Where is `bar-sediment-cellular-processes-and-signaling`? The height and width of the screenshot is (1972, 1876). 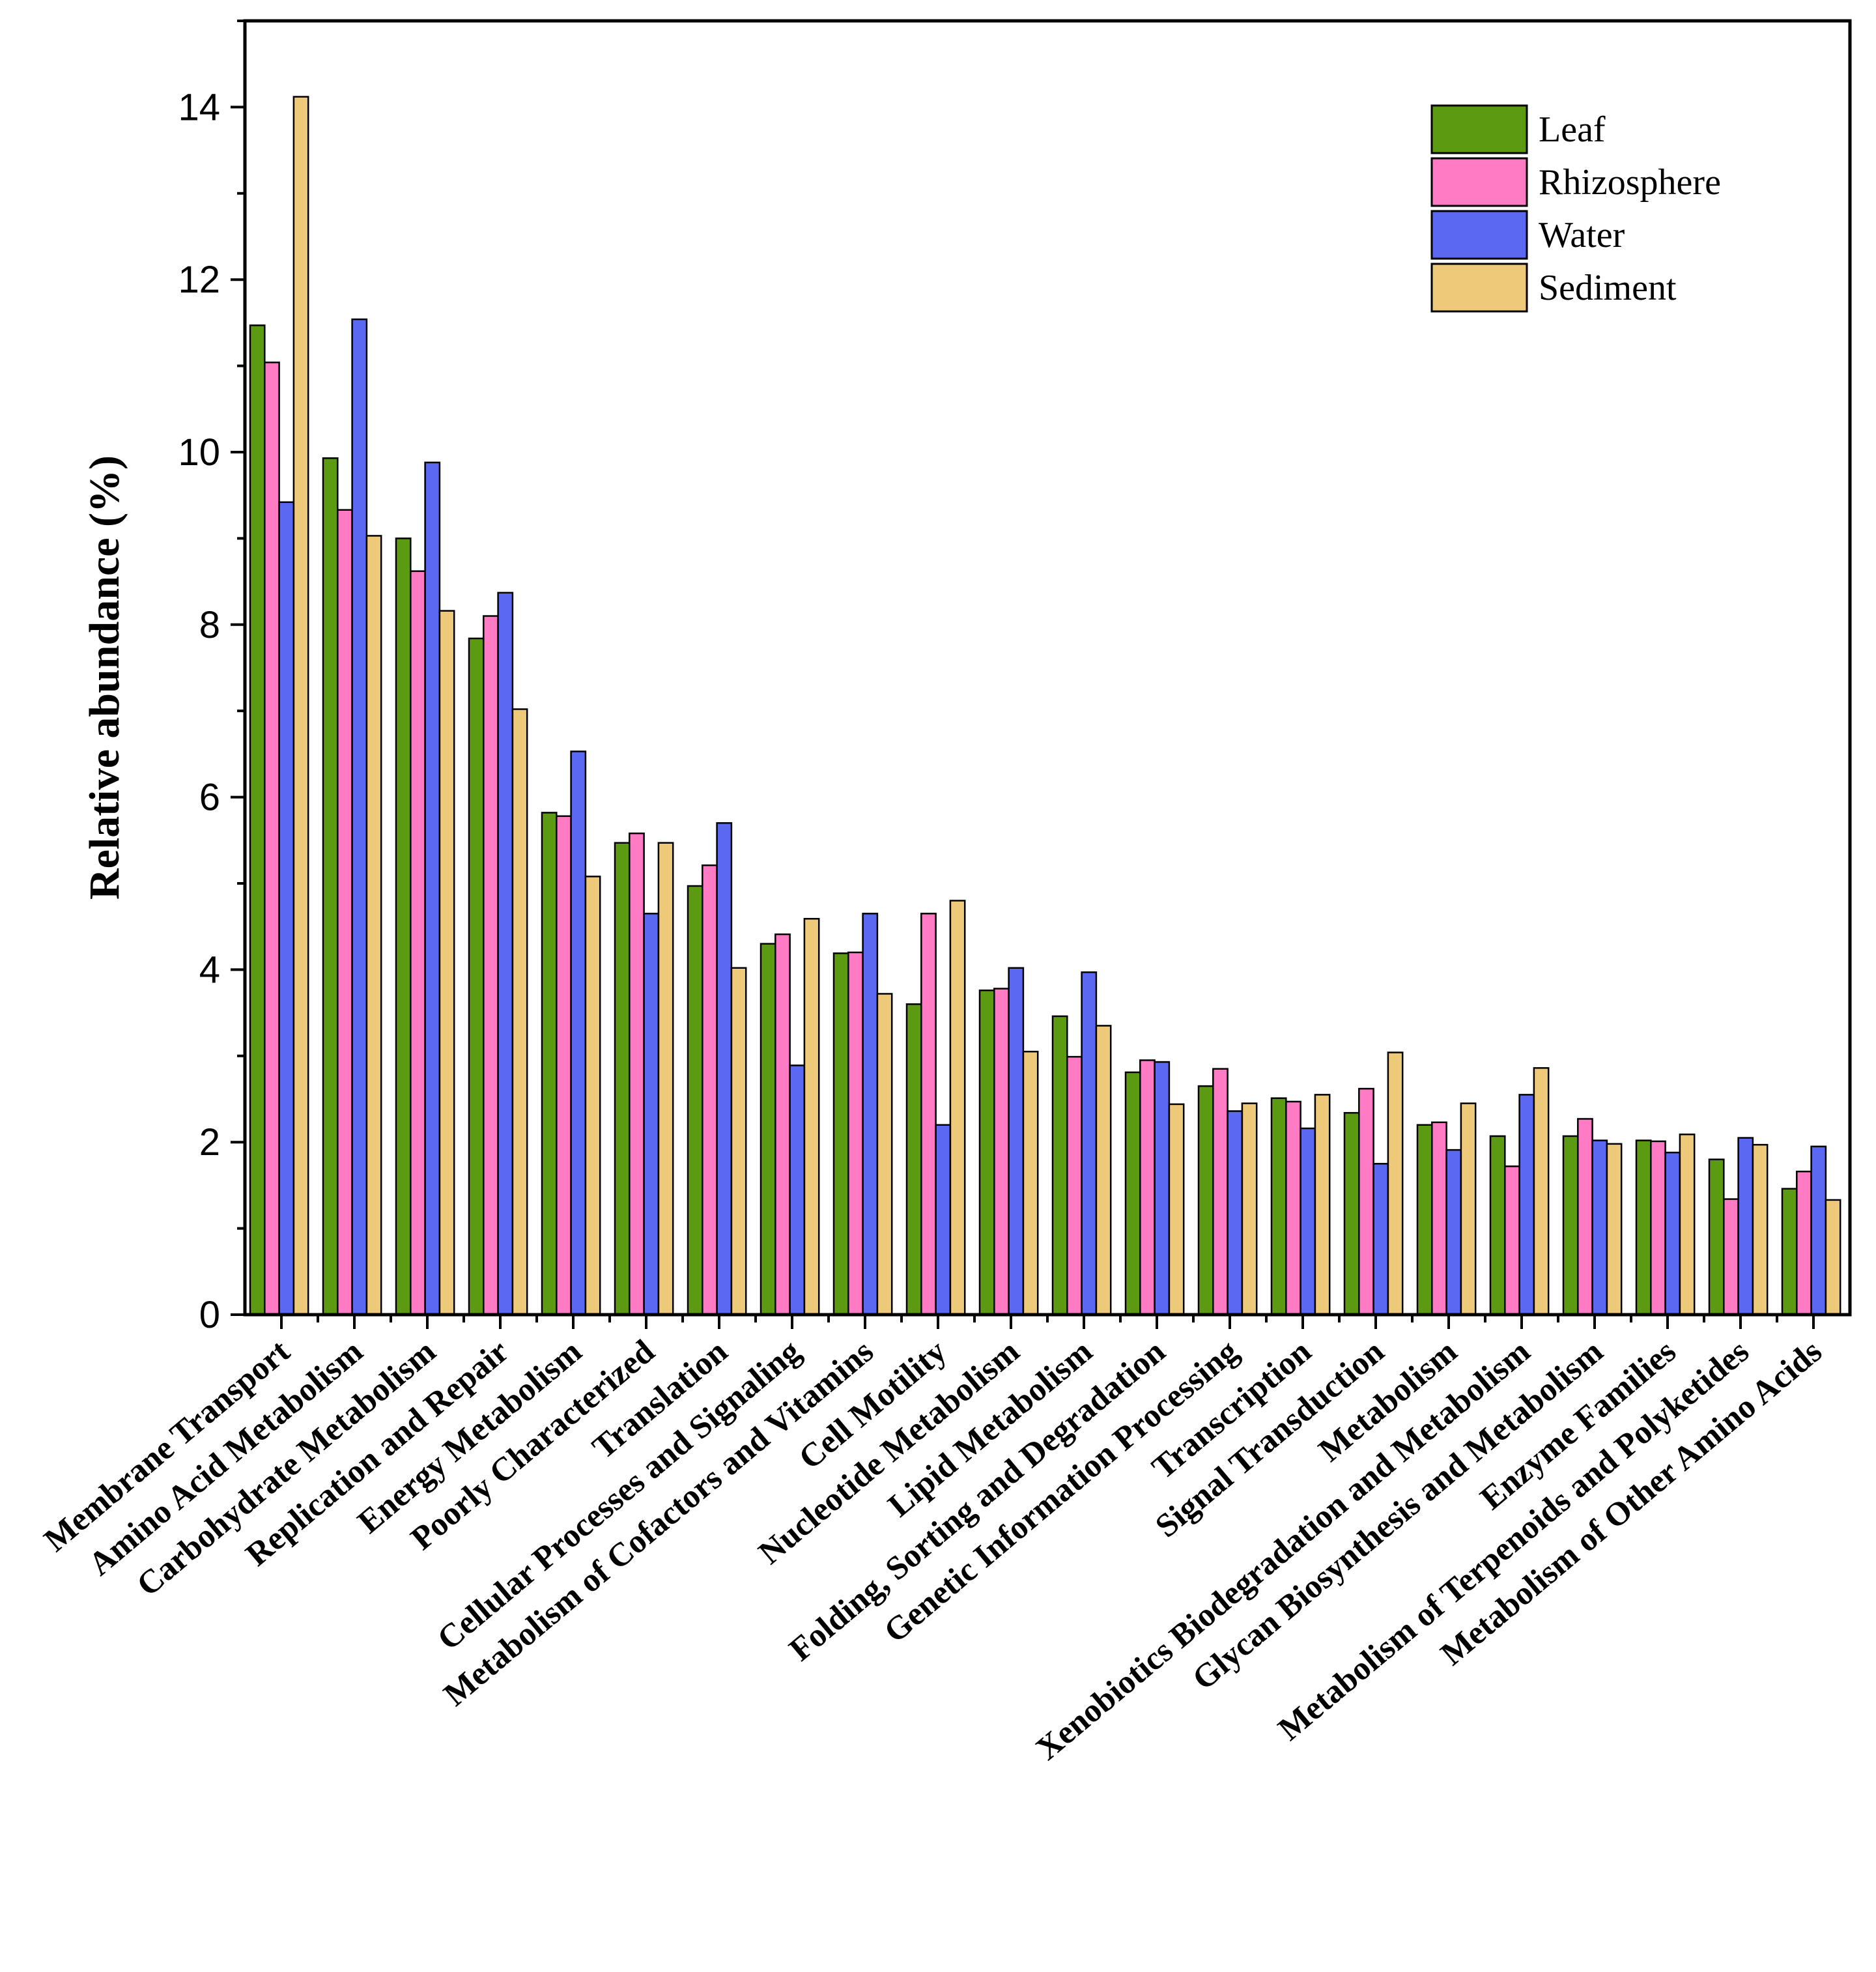
bar-sediment-cellular-processes-and-signaling is located at coordinates (811, 1117).